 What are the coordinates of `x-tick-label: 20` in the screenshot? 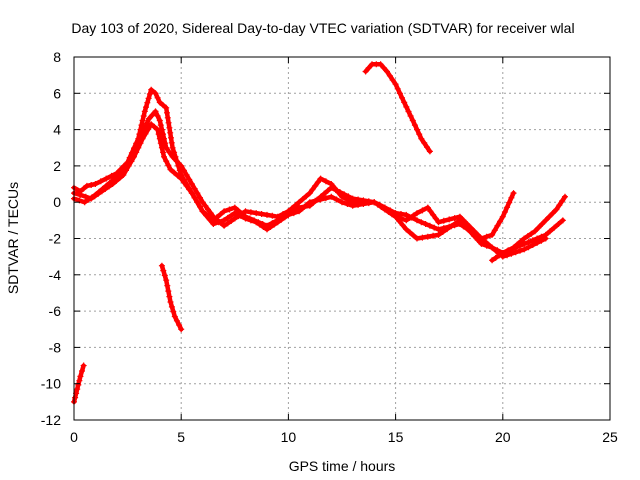 It's located at (503, 437).